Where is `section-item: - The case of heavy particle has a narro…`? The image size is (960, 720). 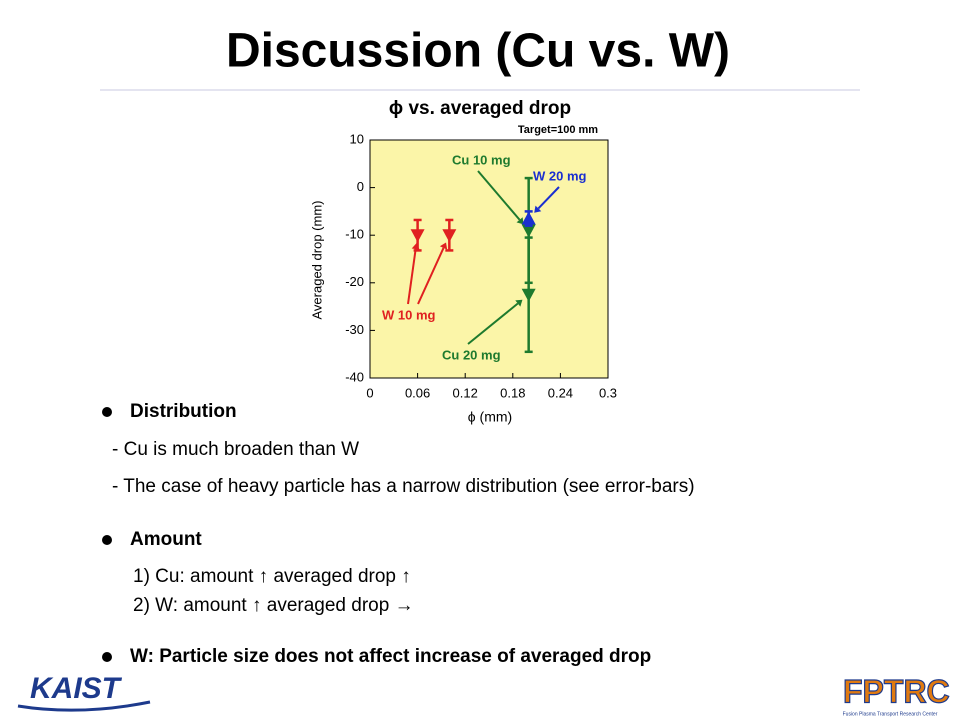
section-item: - The case of heavy particle has a narro… is located at coordinates (403, 486).